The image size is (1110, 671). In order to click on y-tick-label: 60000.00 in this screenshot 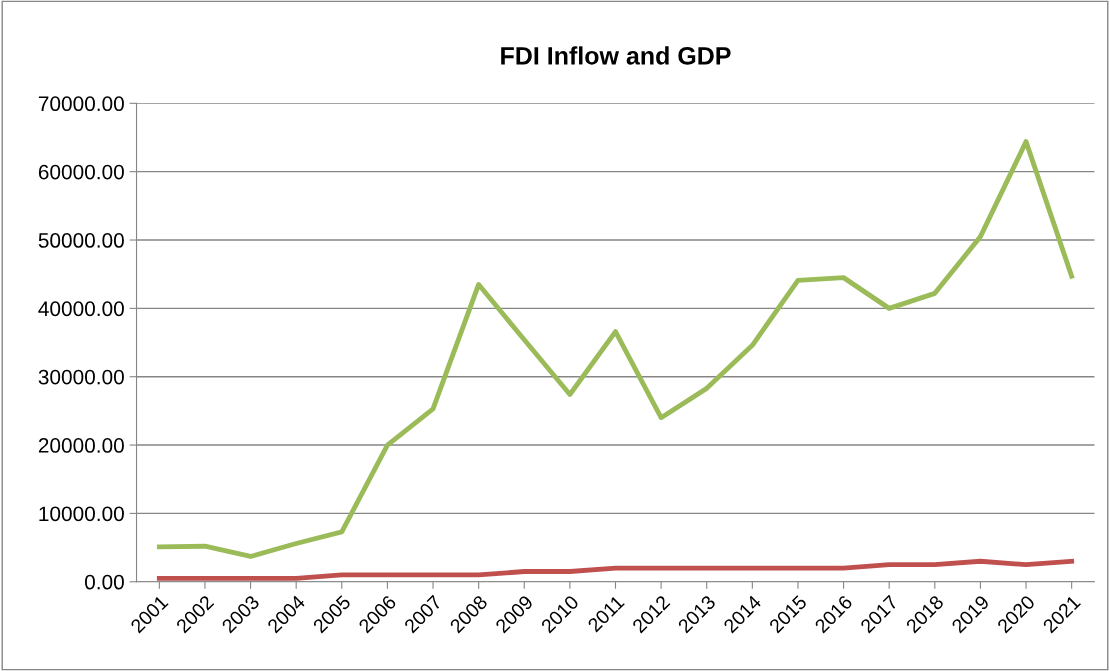, I will do `click(81, 172)`.